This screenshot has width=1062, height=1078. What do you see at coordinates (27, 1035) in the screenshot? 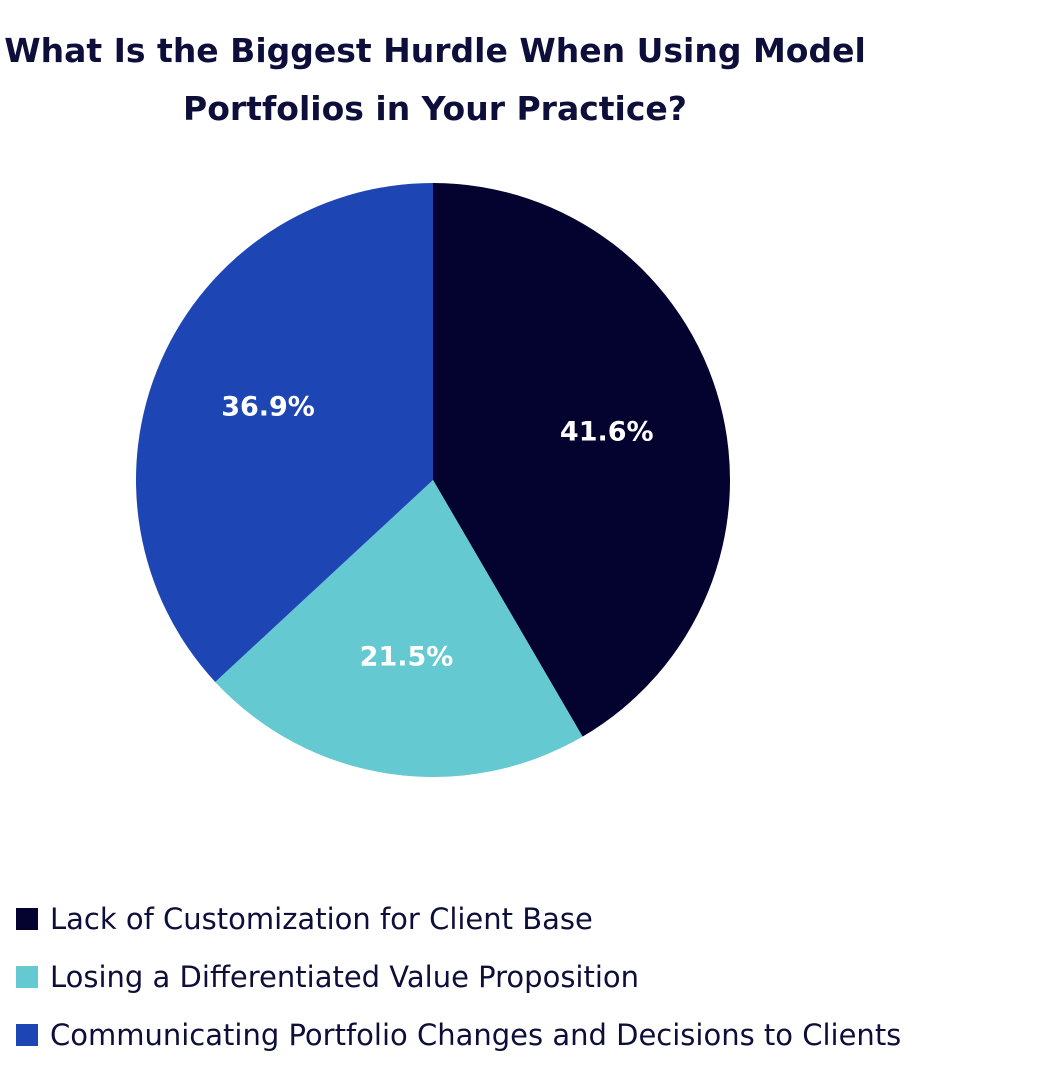
I see `legend-swatch-communicating` at bounding box center [27, 1035].